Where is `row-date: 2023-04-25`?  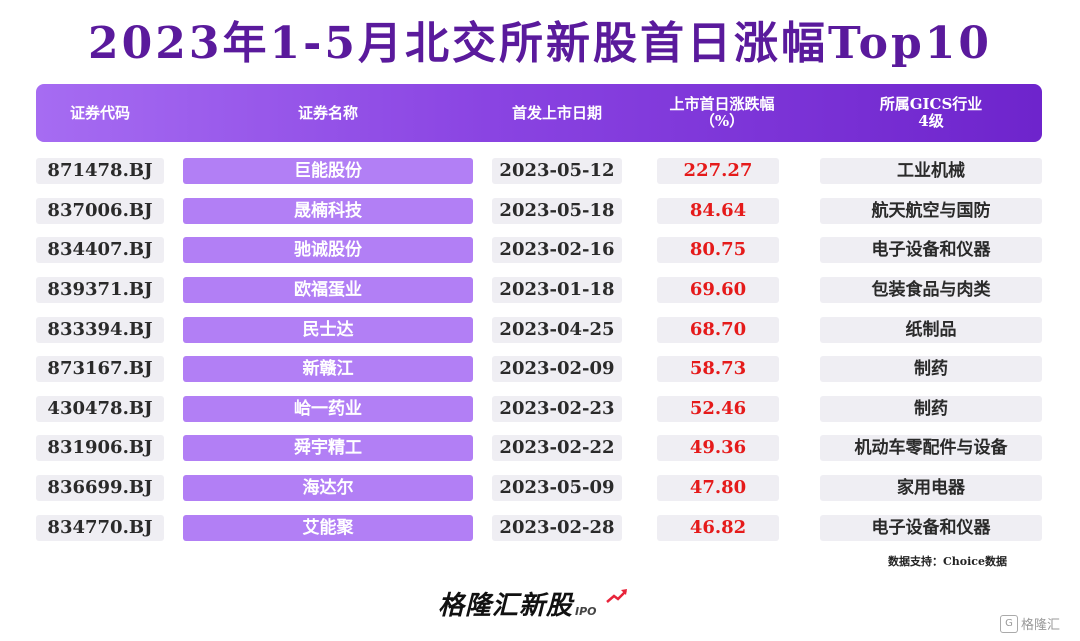
row-date: 2023-04-25 is located at coordinates (557, 330).